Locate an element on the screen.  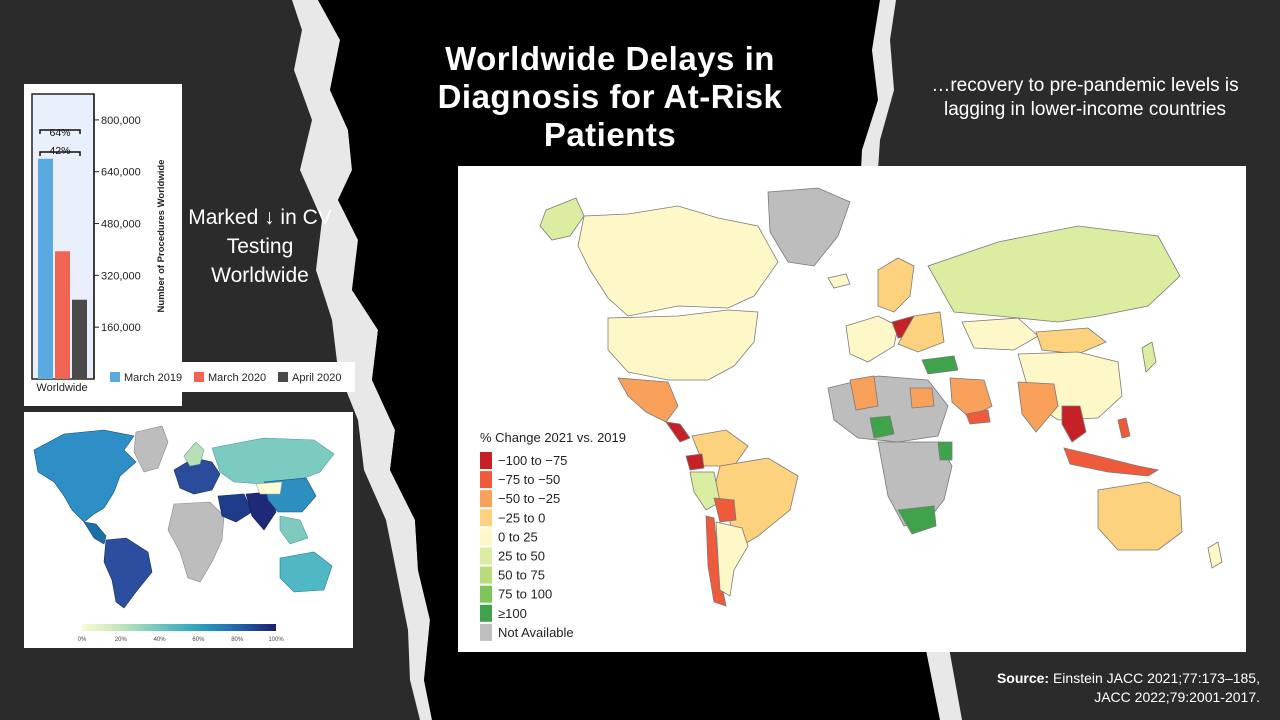
map-greenland is located at coordinates (151, 449).